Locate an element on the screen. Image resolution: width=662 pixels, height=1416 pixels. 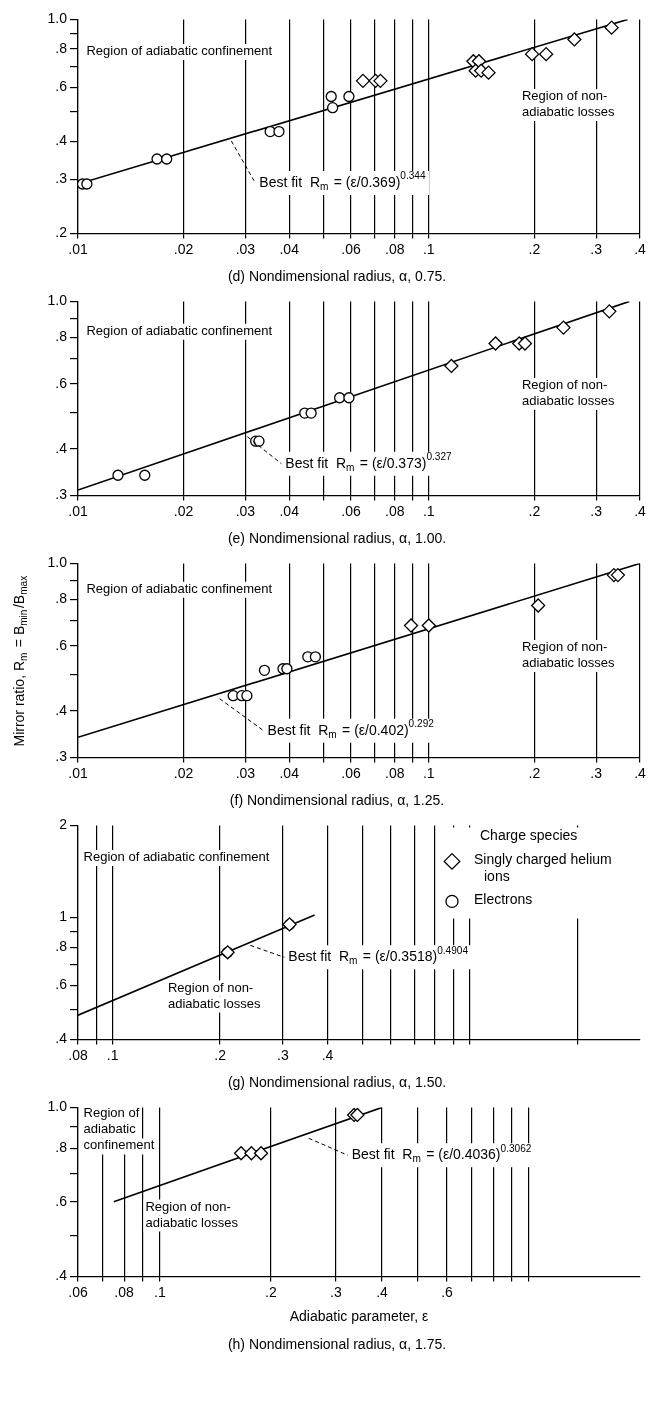
text: (f) Nondimensional radius, α, 1.25. is located at coordinates (337, 800).